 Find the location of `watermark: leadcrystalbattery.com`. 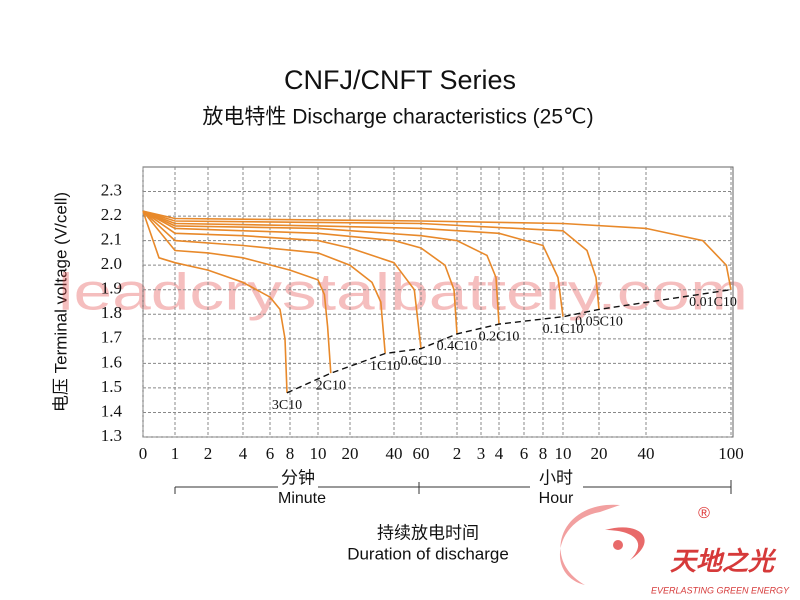

watermark: leadcrystalbattery.com is located at coordinates (403, 293).